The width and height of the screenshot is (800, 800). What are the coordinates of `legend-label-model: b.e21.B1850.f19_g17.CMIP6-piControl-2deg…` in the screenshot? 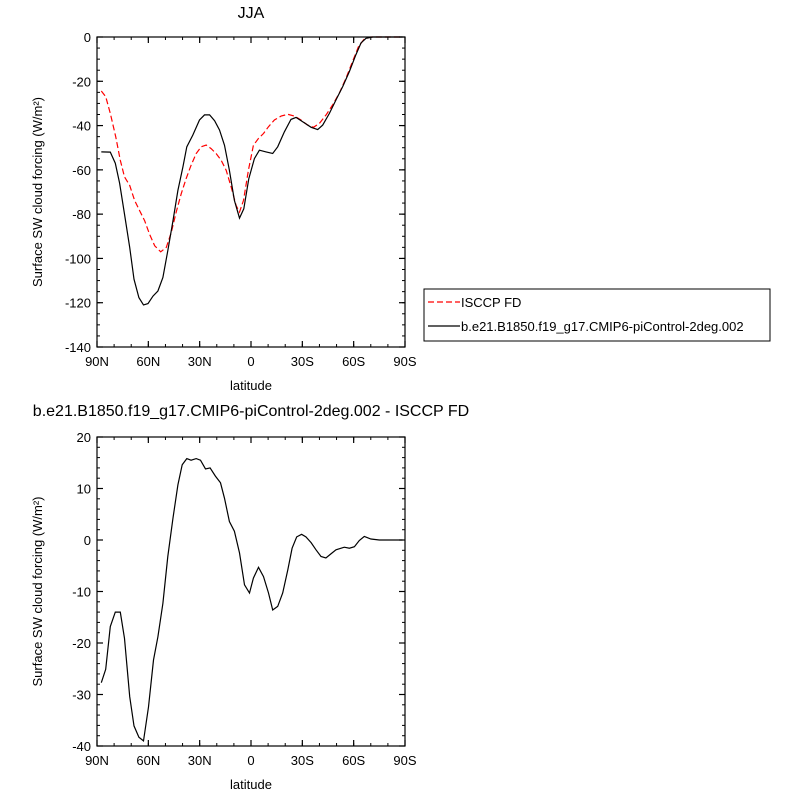 It's located at (602, 326).